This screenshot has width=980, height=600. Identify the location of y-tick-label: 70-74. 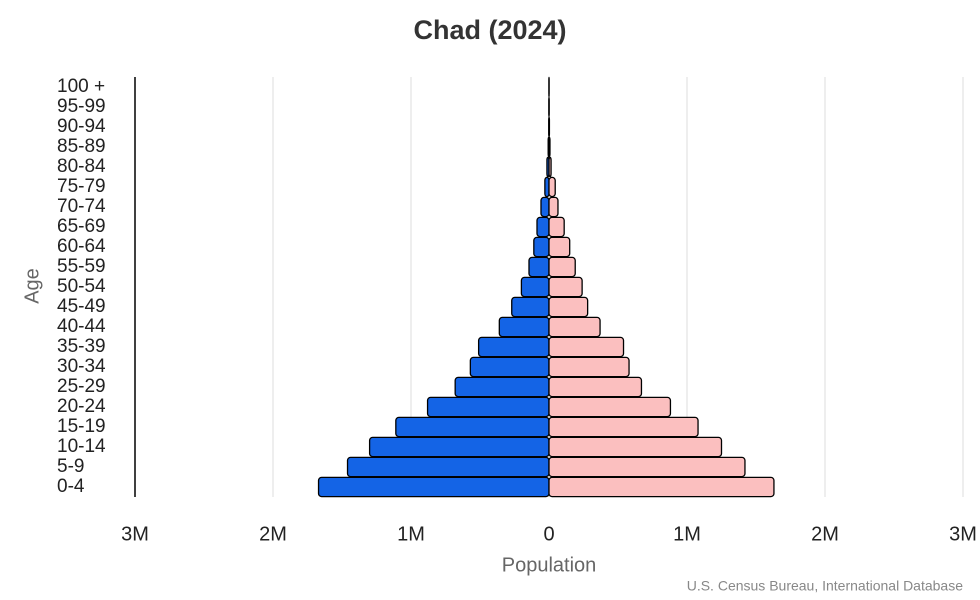
(81, 206).